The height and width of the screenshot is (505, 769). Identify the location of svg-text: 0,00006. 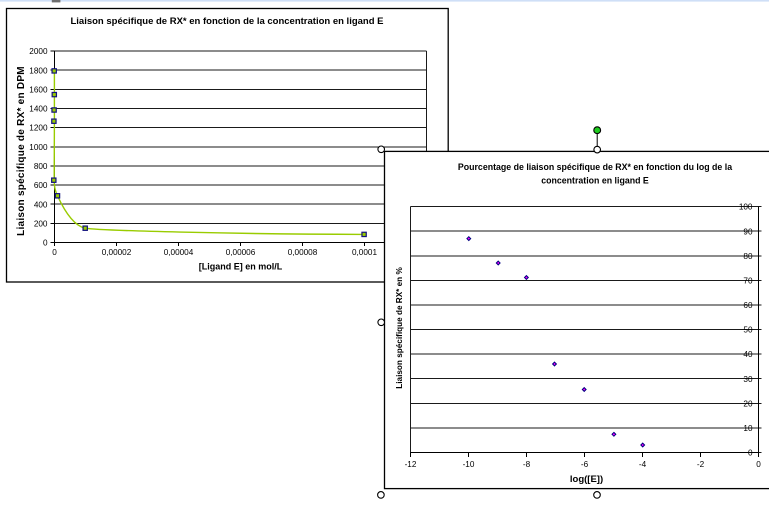
(241, 252).